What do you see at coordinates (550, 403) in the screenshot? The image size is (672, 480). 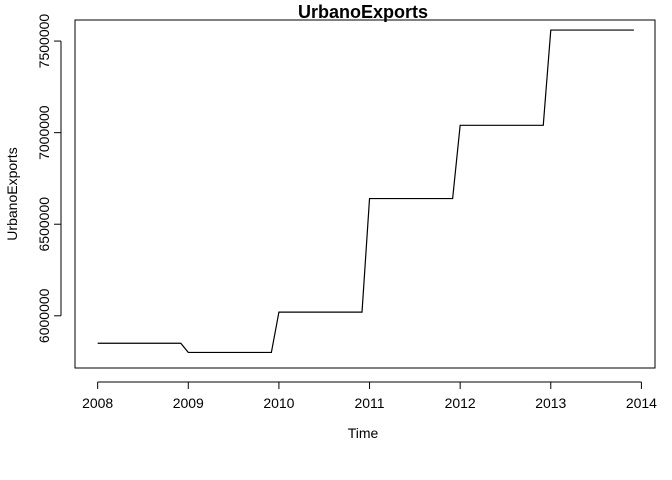 I see `x-tick-label: 2013` at bounding box center [550, 403].